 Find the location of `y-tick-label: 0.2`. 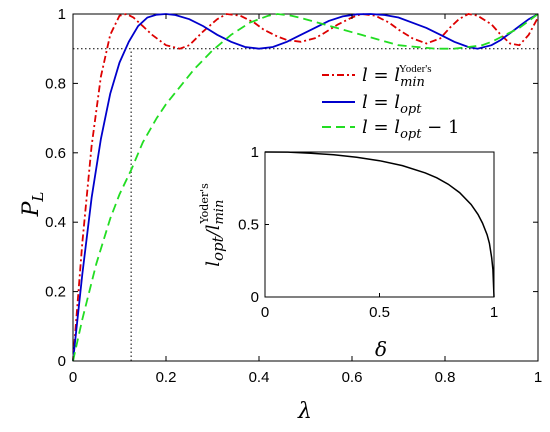

y-tick-label: 0.2 is located at coordinates (55, 292).